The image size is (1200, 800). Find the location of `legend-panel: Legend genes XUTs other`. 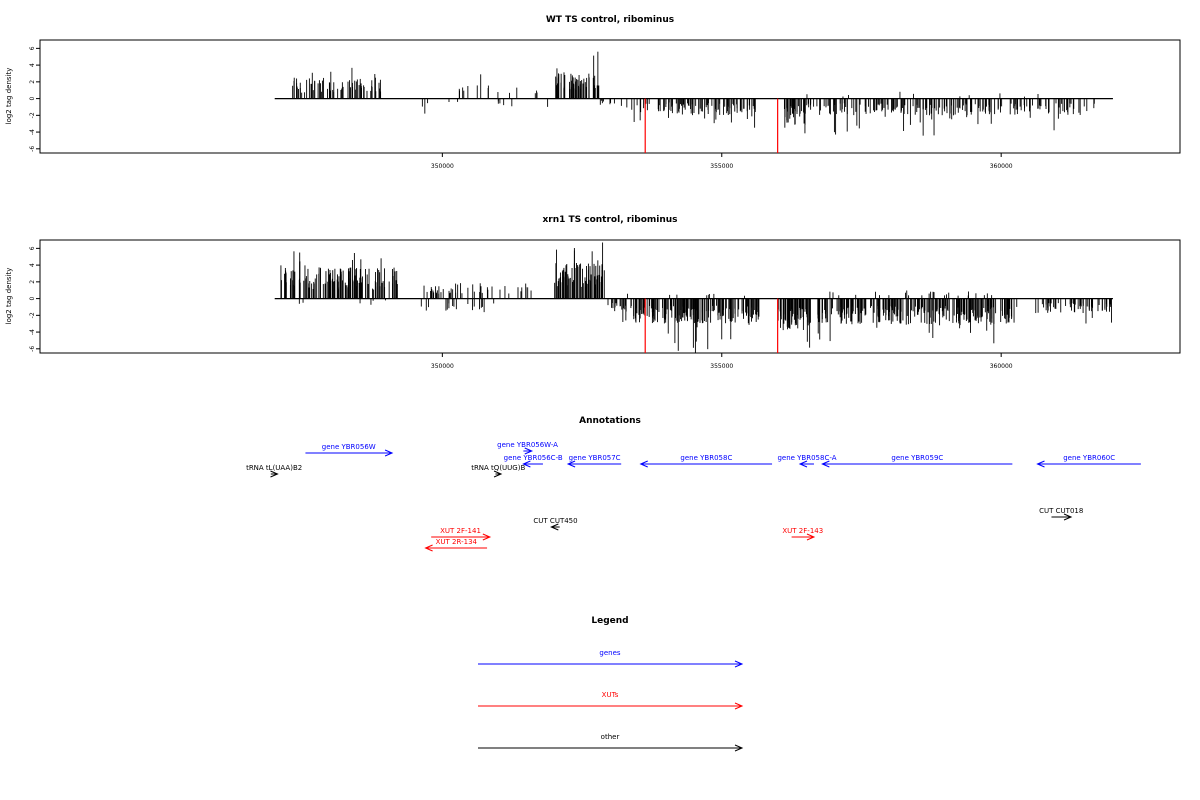

legend-panel: Legend genes XUTs other is located at coordinates (611, 684).